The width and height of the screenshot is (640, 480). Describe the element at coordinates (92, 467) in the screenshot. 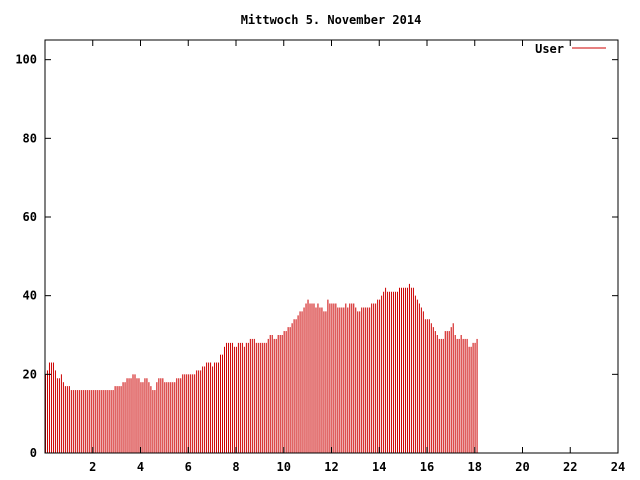

I see `x-tick-label: 2` at that location.